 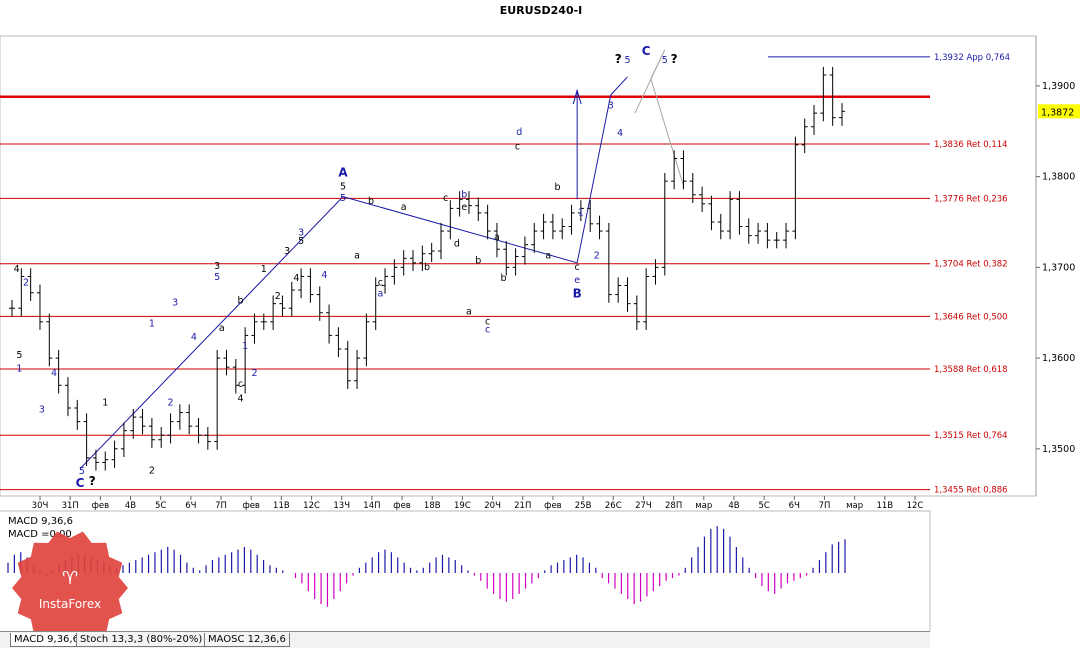 I want to click on indicator-label-2: MACD =0,00, so click(x=40, y=534).